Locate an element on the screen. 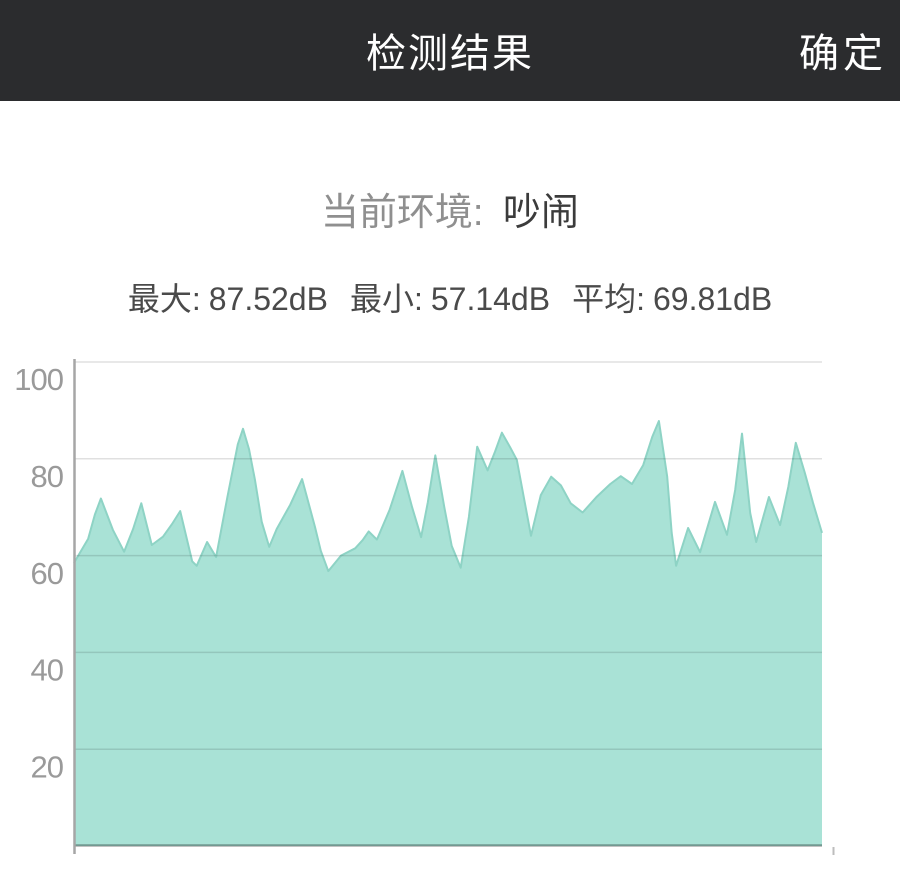 The height and width of the screenshot is (894, 900). environment-label: 当前环境: is located at coordinates (402, 213).